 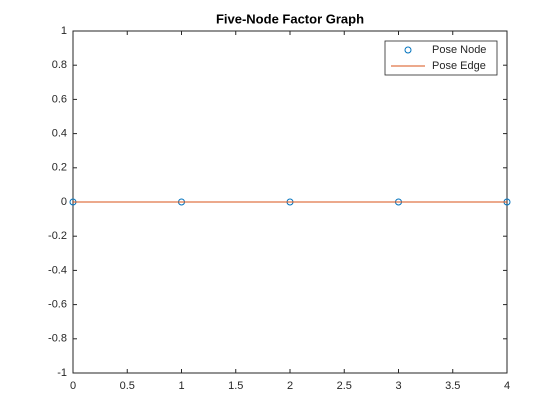 I want to click on y-tick-label: 0, so click(x=64, y=202).